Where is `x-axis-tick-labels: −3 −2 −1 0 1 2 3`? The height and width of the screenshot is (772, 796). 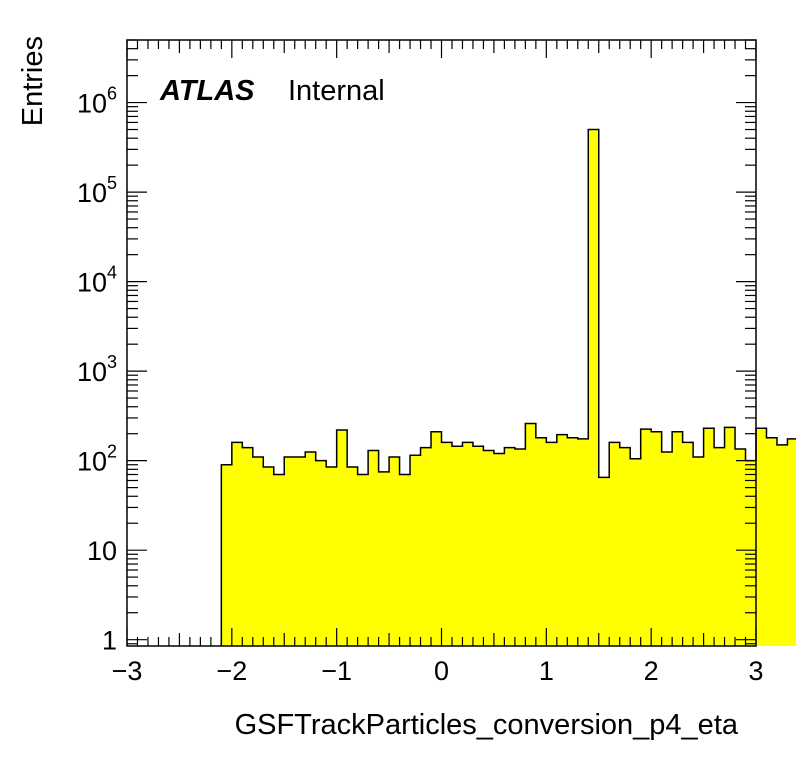 x-axis-tick-labels: −3 −2 −1 0 1 2 3 is located at coordinates (438, 671).